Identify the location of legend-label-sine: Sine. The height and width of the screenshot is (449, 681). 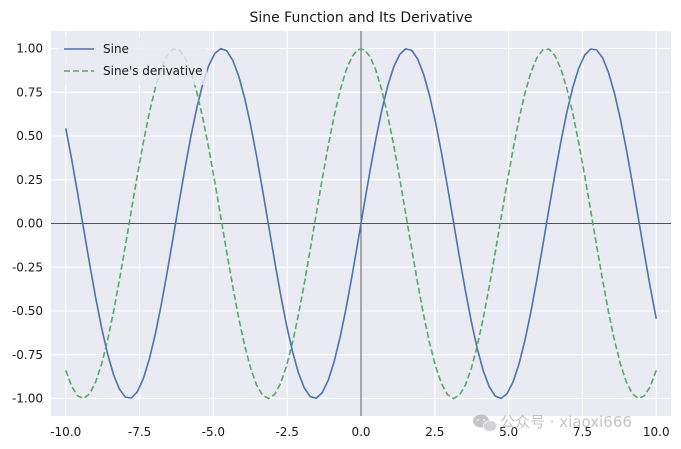
(116, 49).